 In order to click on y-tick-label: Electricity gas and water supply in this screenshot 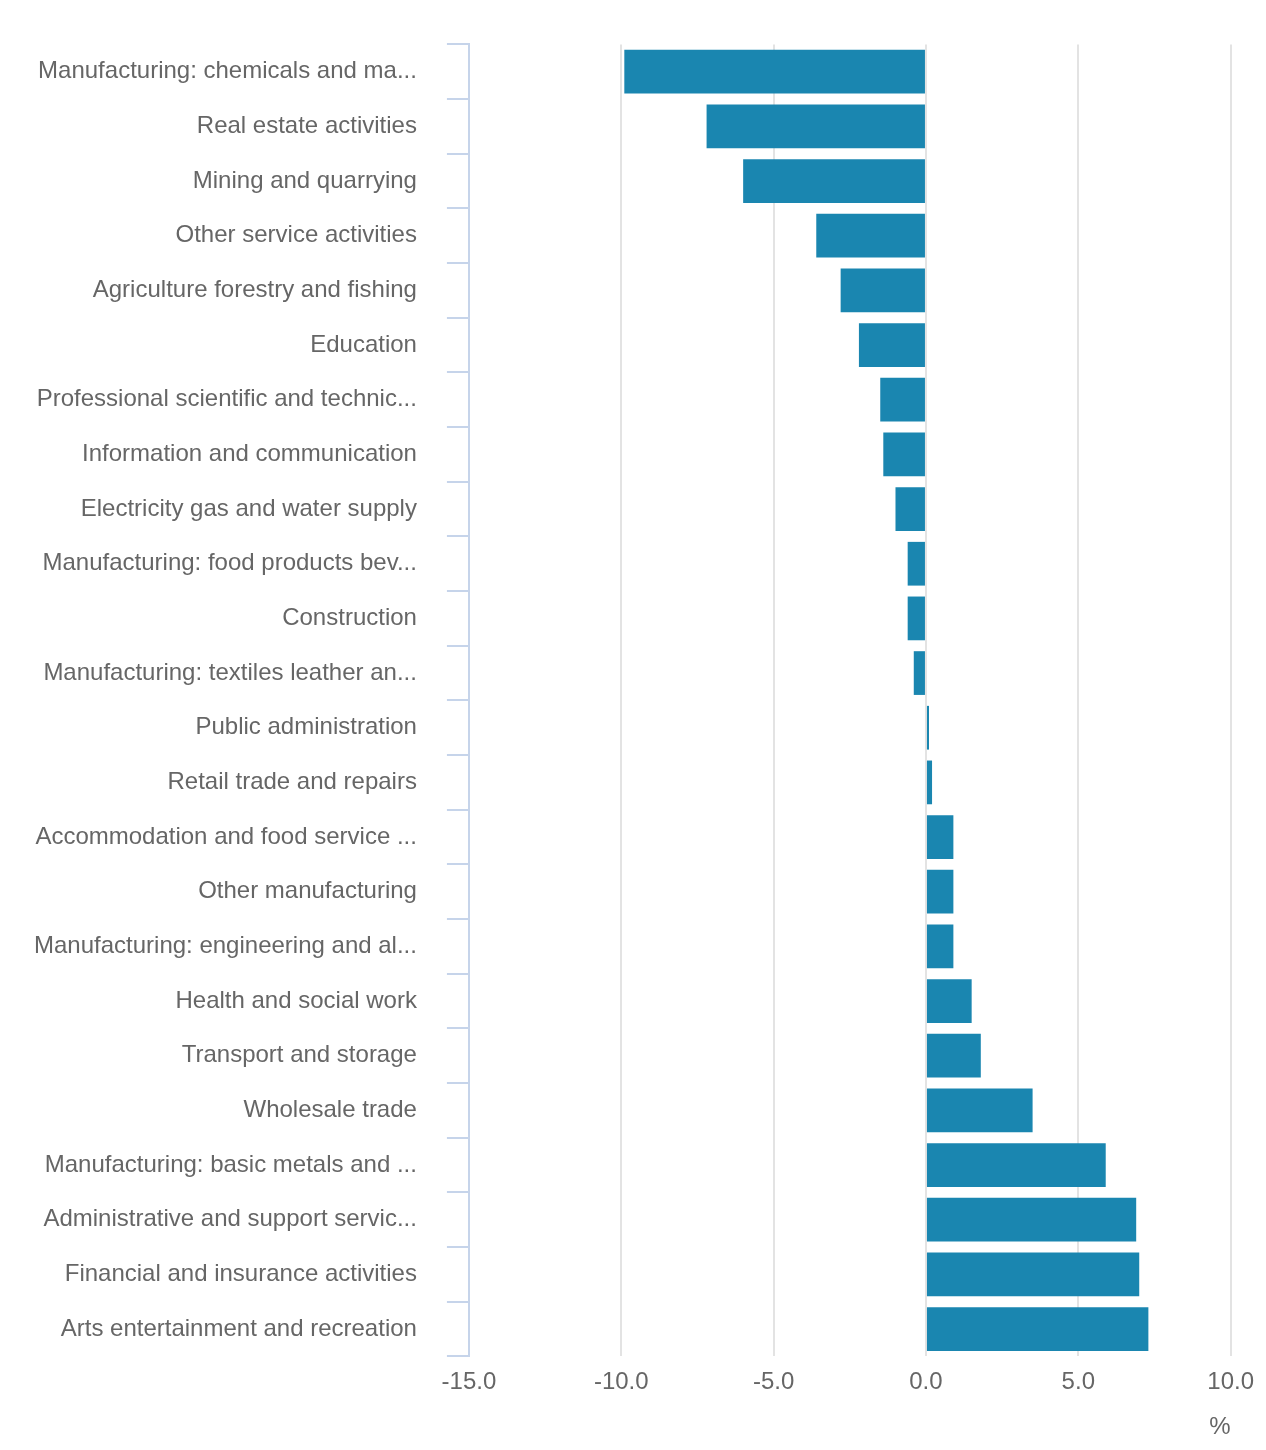, I will do `click(248, 507)`.